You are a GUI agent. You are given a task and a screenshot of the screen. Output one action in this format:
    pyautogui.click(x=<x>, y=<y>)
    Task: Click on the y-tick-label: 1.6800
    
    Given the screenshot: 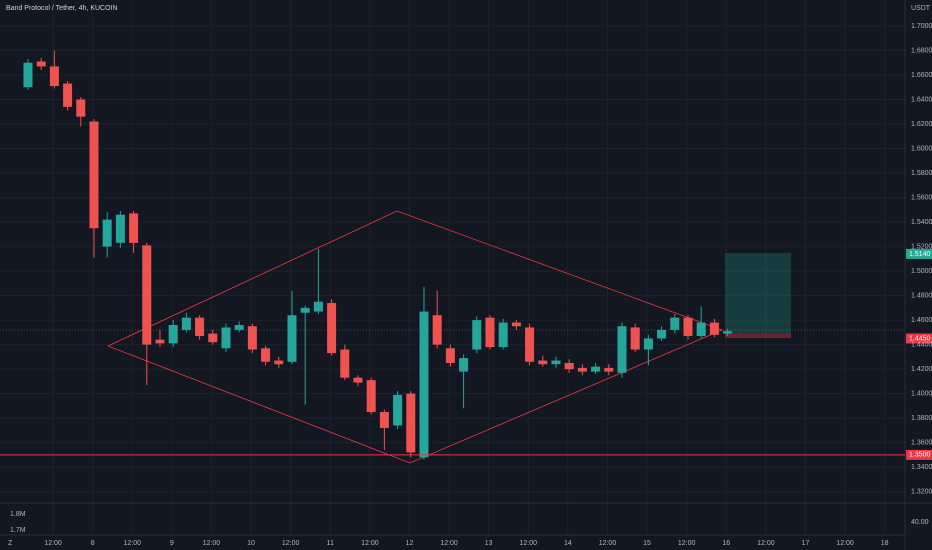 What is the action you would take?
    pyautogui.click(x=921, y=50)
    